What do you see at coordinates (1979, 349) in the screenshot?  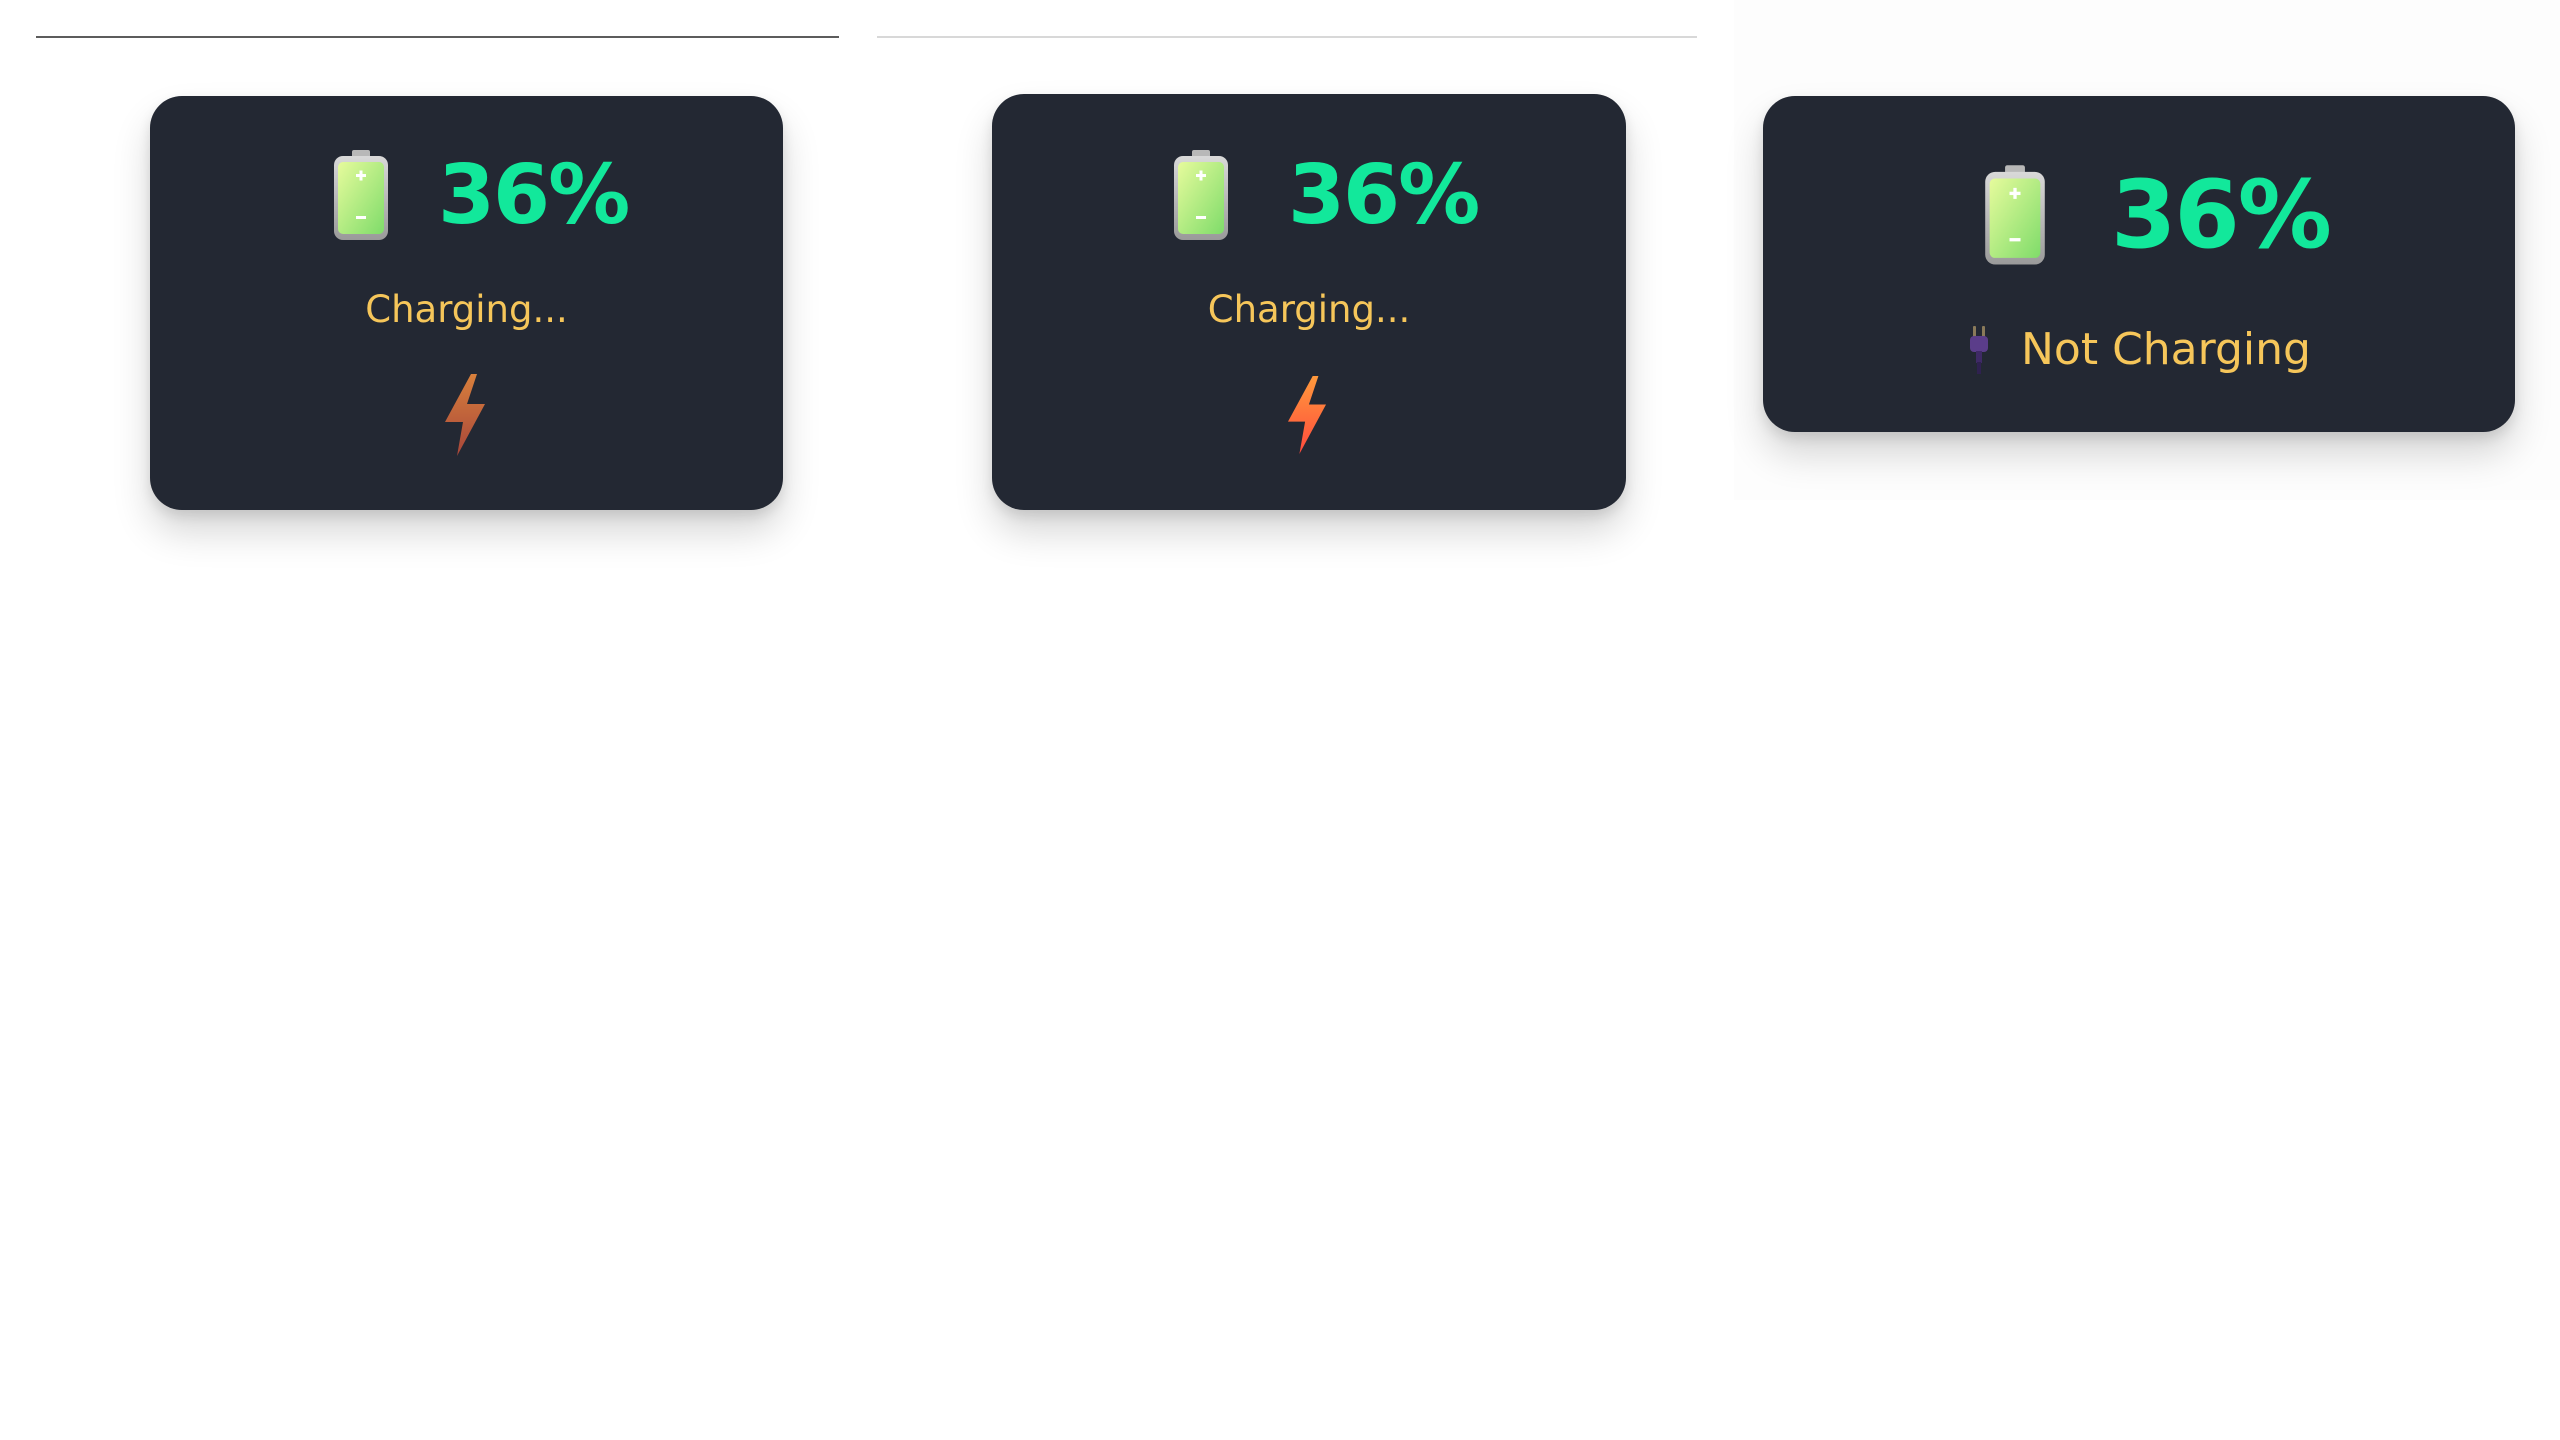 I see `plug-icon` at bounding box center [1979, 349].